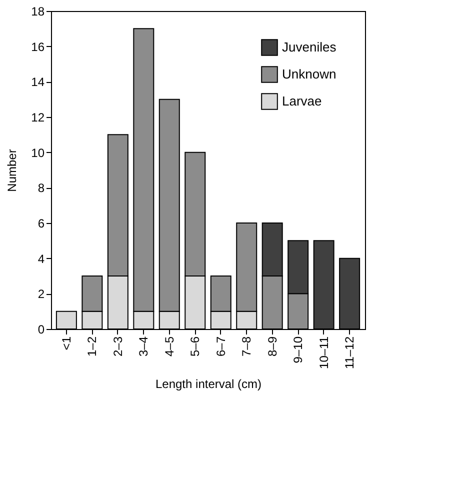  Describe the element at coordinates (195, 346) in the screenshot. I see `x-tick-label: 5–6` at that location.